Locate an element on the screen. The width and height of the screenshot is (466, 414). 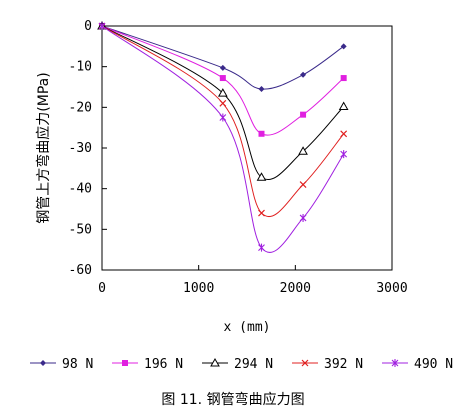
legend: 98 N 196 N 294 N 392 N 490 N is located at coordinates (241, 364).